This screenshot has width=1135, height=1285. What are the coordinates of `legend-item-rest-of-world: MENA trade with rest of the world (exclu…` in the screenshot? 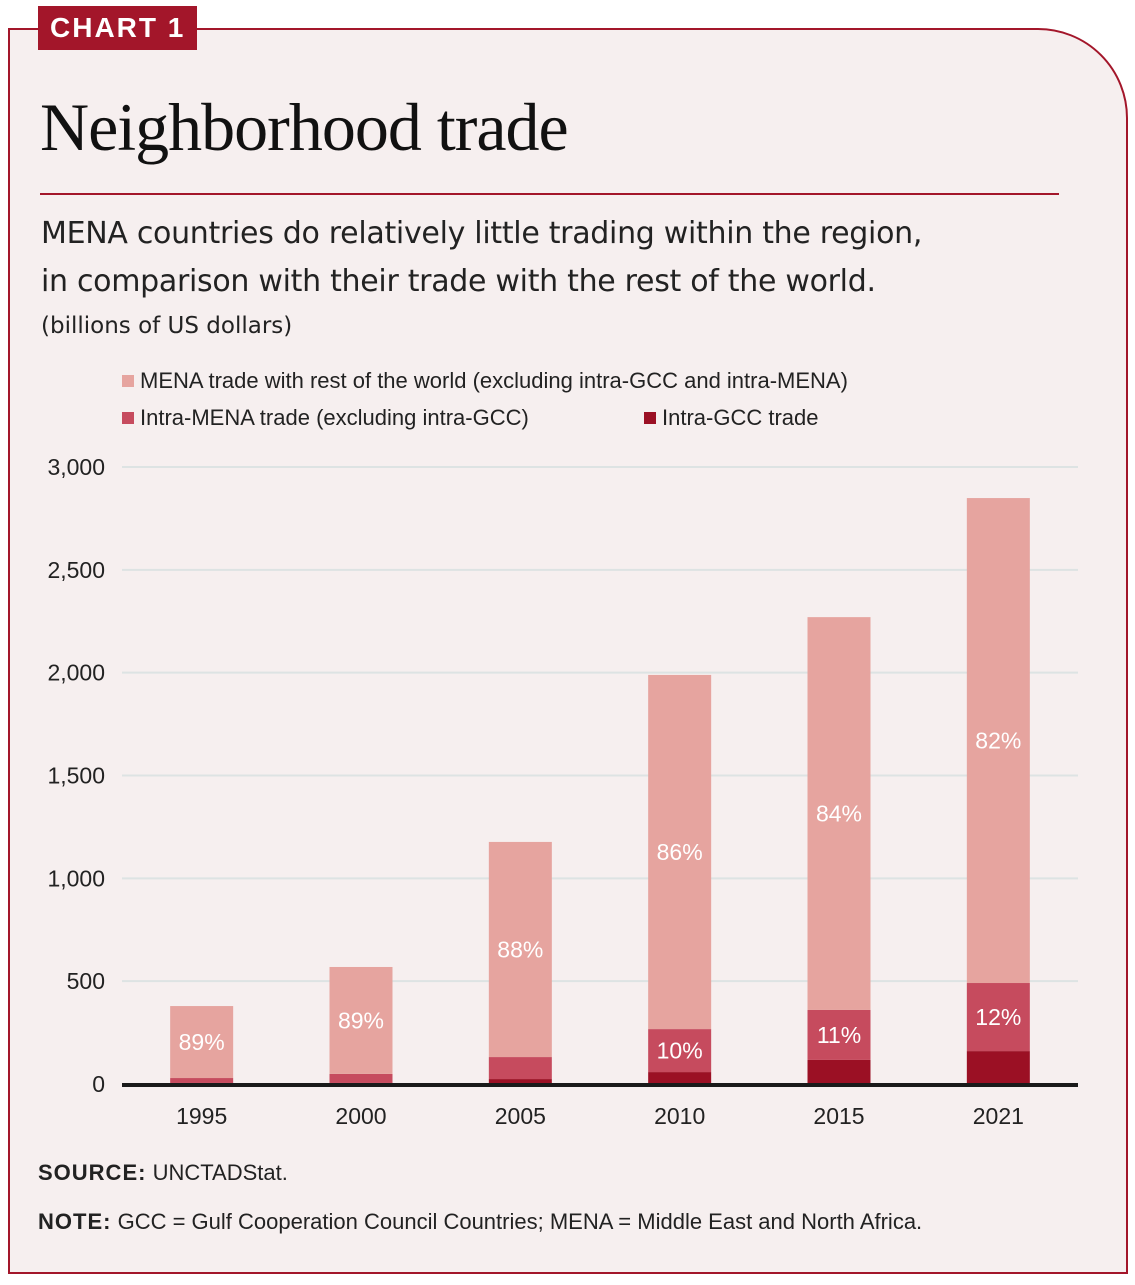 It's located at (485, 381).